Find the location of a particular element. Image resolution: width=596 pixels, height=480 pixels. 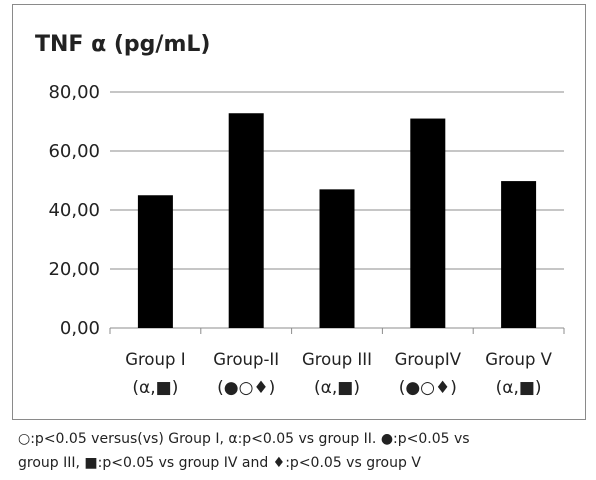

y-tick-label: 20,00 is located at coordinates (74, 269).